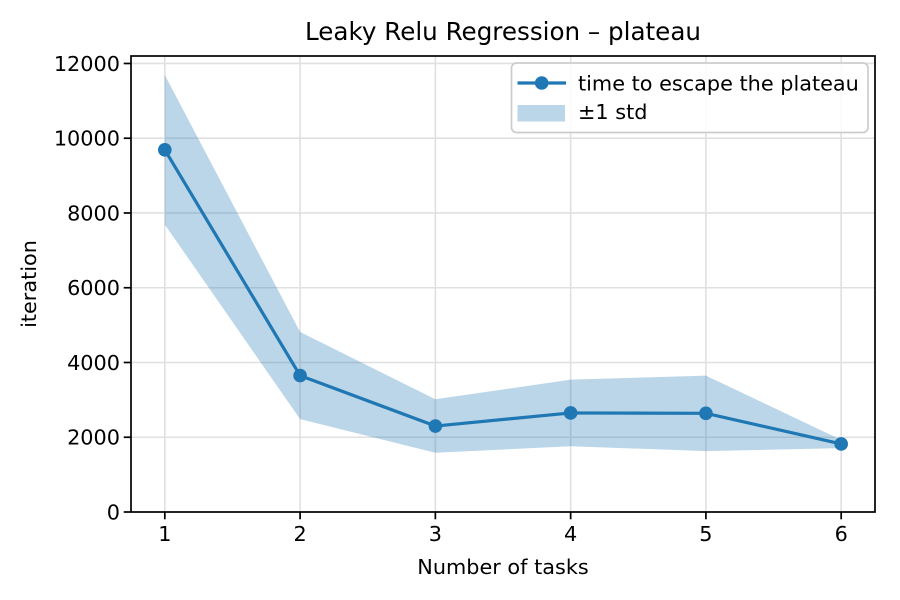 This screenshot has width=900, height=600. I want to click on y-tick-label: 12000, so click(87, 64).